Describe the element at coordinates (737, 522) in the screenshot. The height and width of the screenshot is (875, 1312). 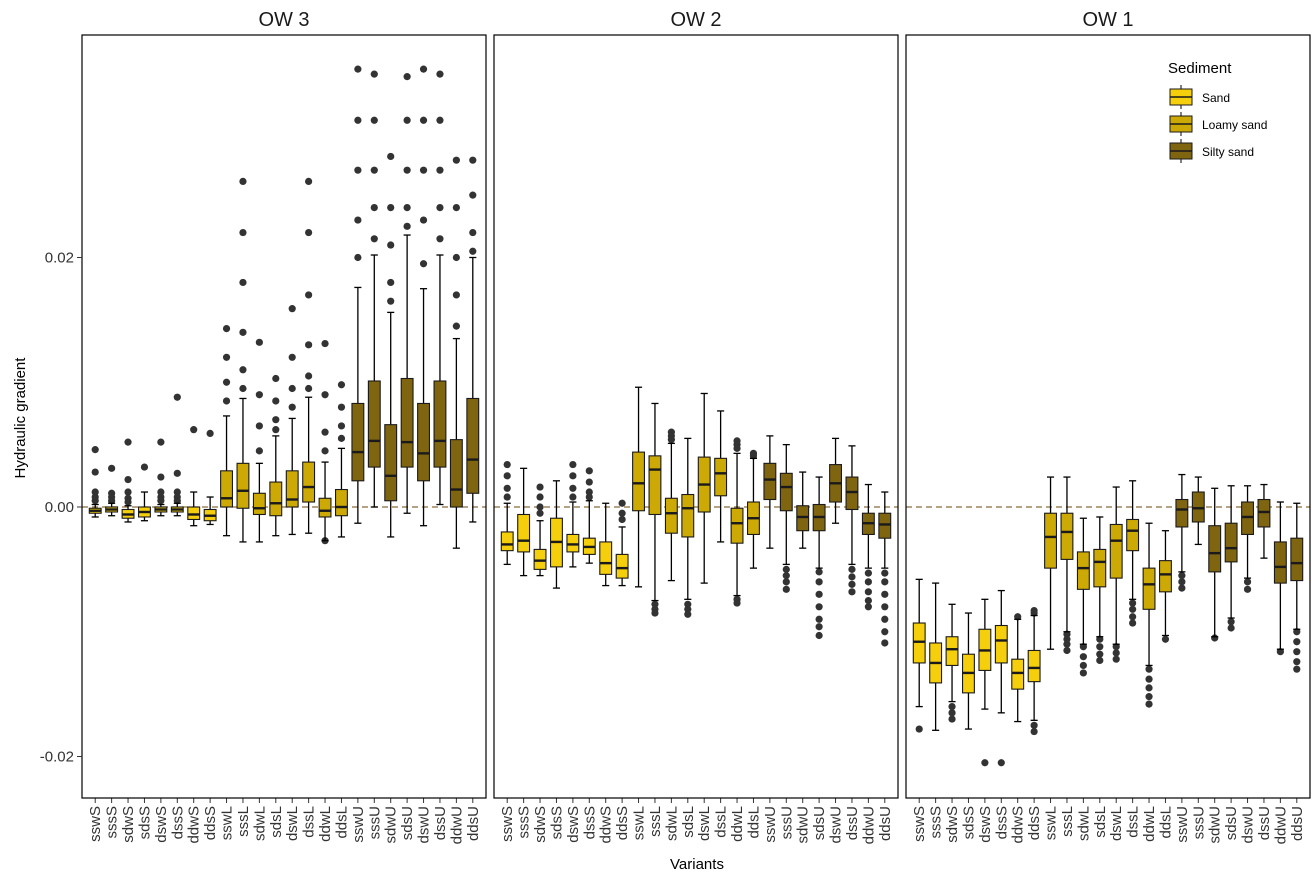
I see `box-ddwL` at that location.